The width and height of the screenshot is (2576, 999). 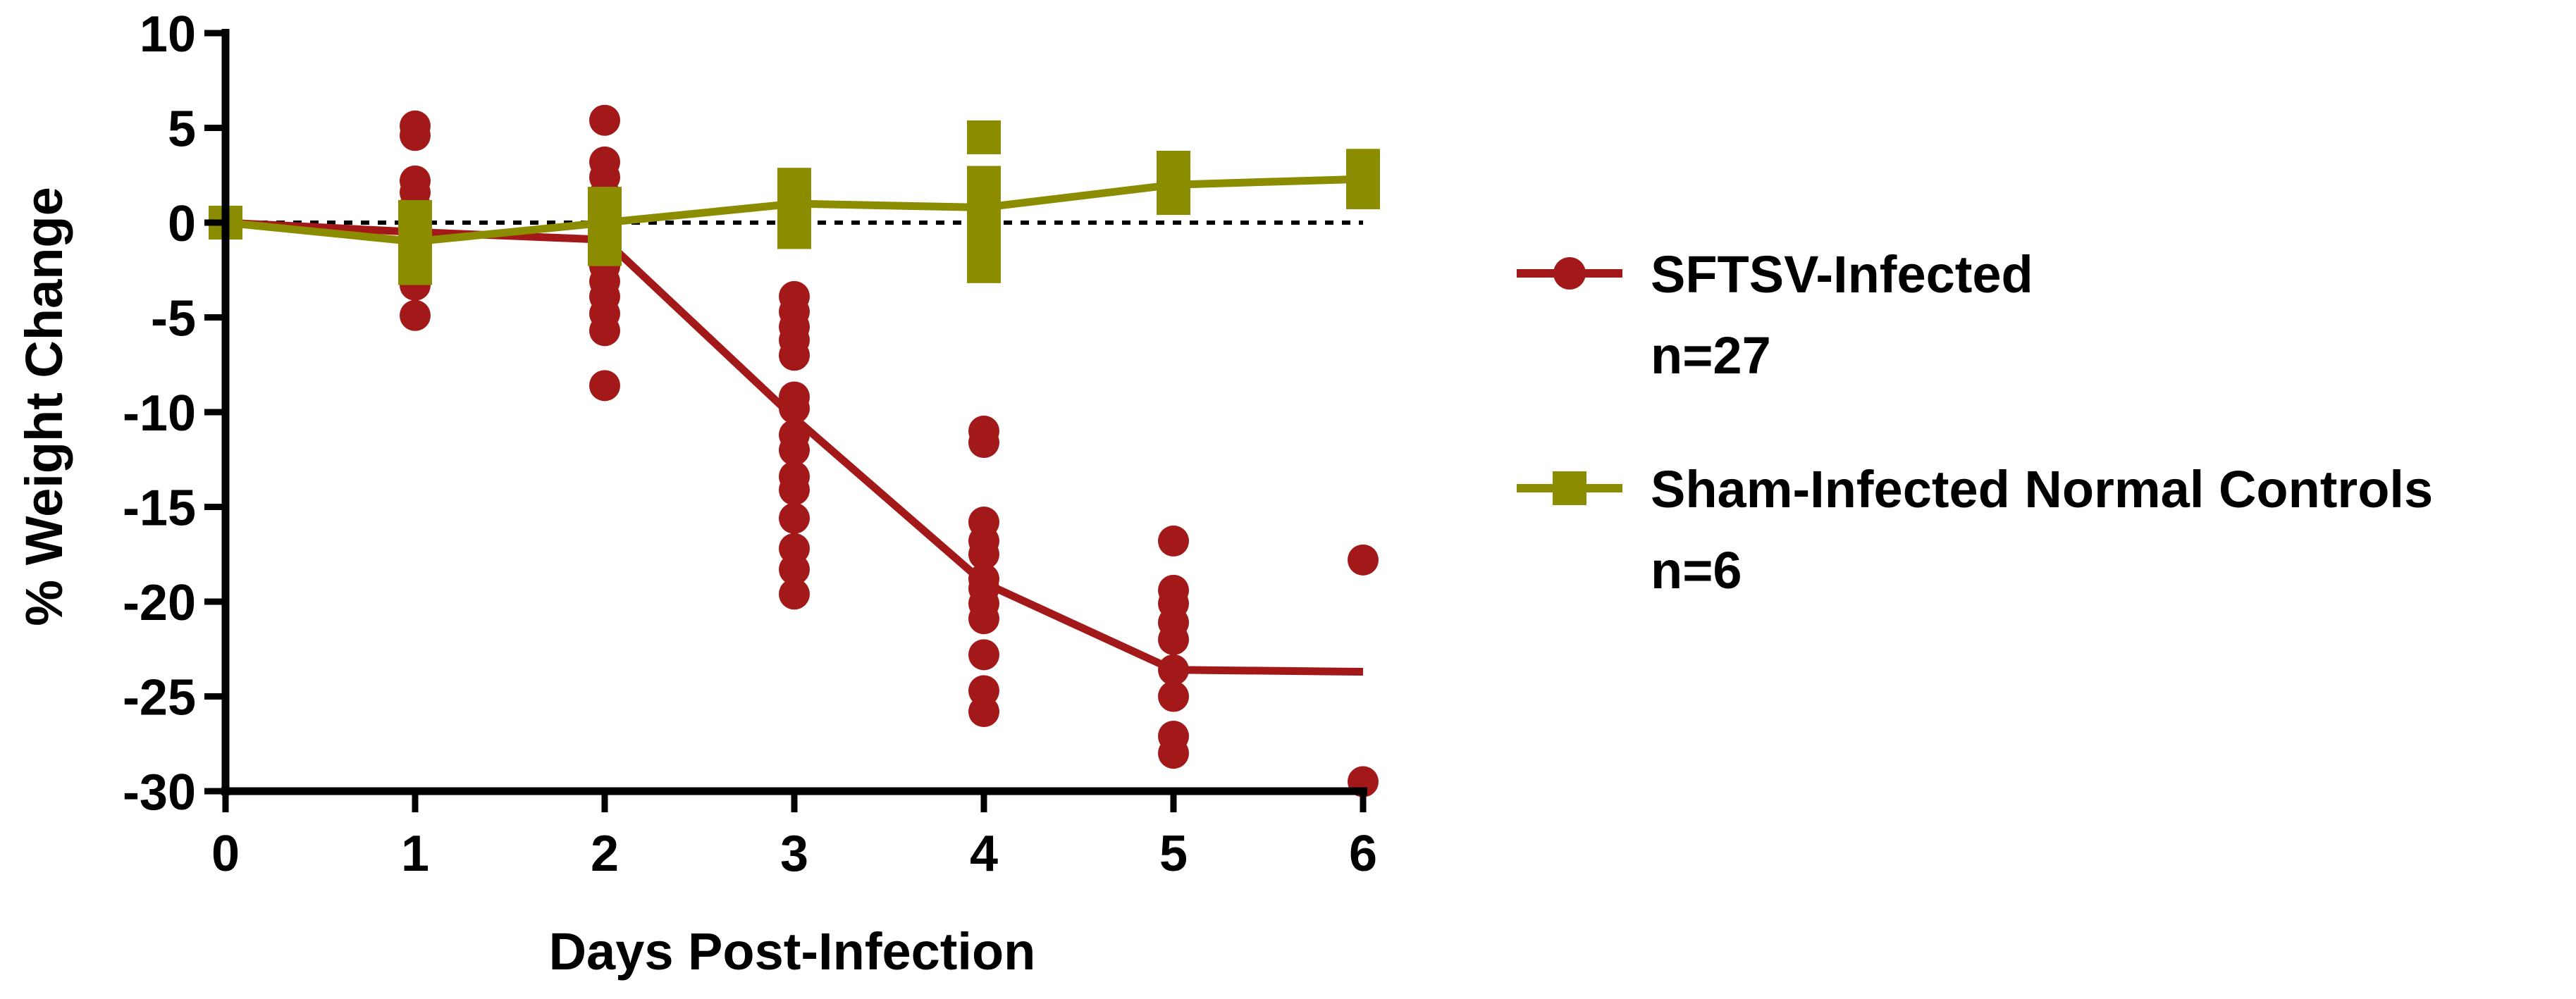 I want to click on y-tick-label: -30, so click(x=159, y=792).